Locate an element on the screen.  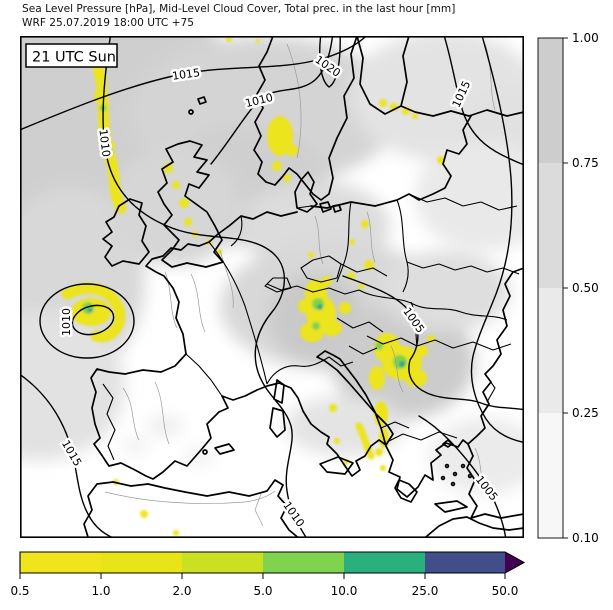
cloud-tick-label: 0.25 is located at coordinates (585, 413).